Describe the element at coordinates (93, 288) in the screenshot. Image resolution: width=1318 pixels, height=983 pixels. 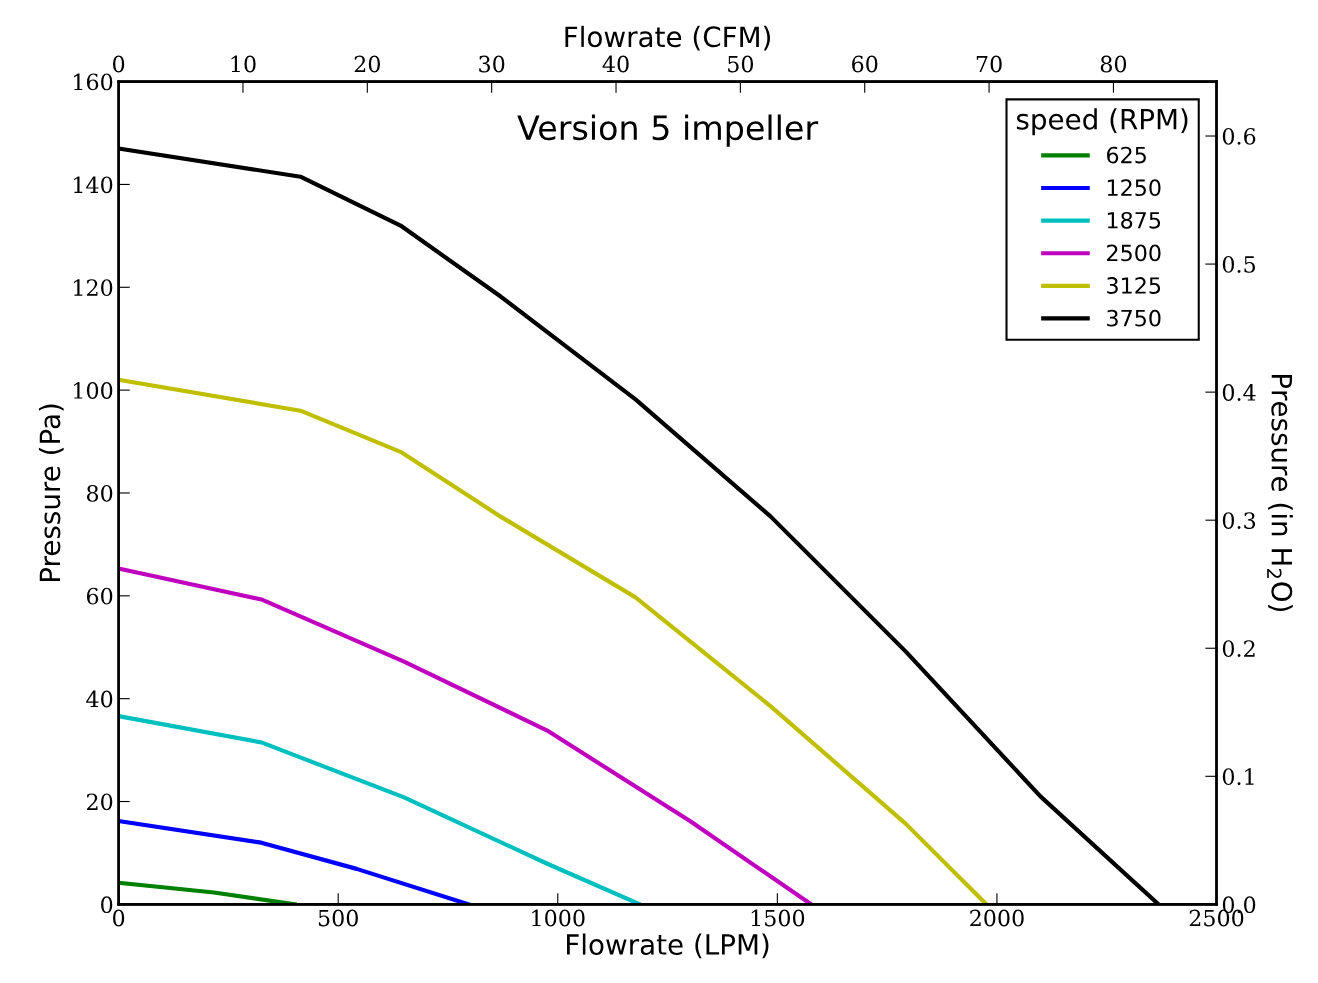
I see `y-tick-label: 120` at that location.